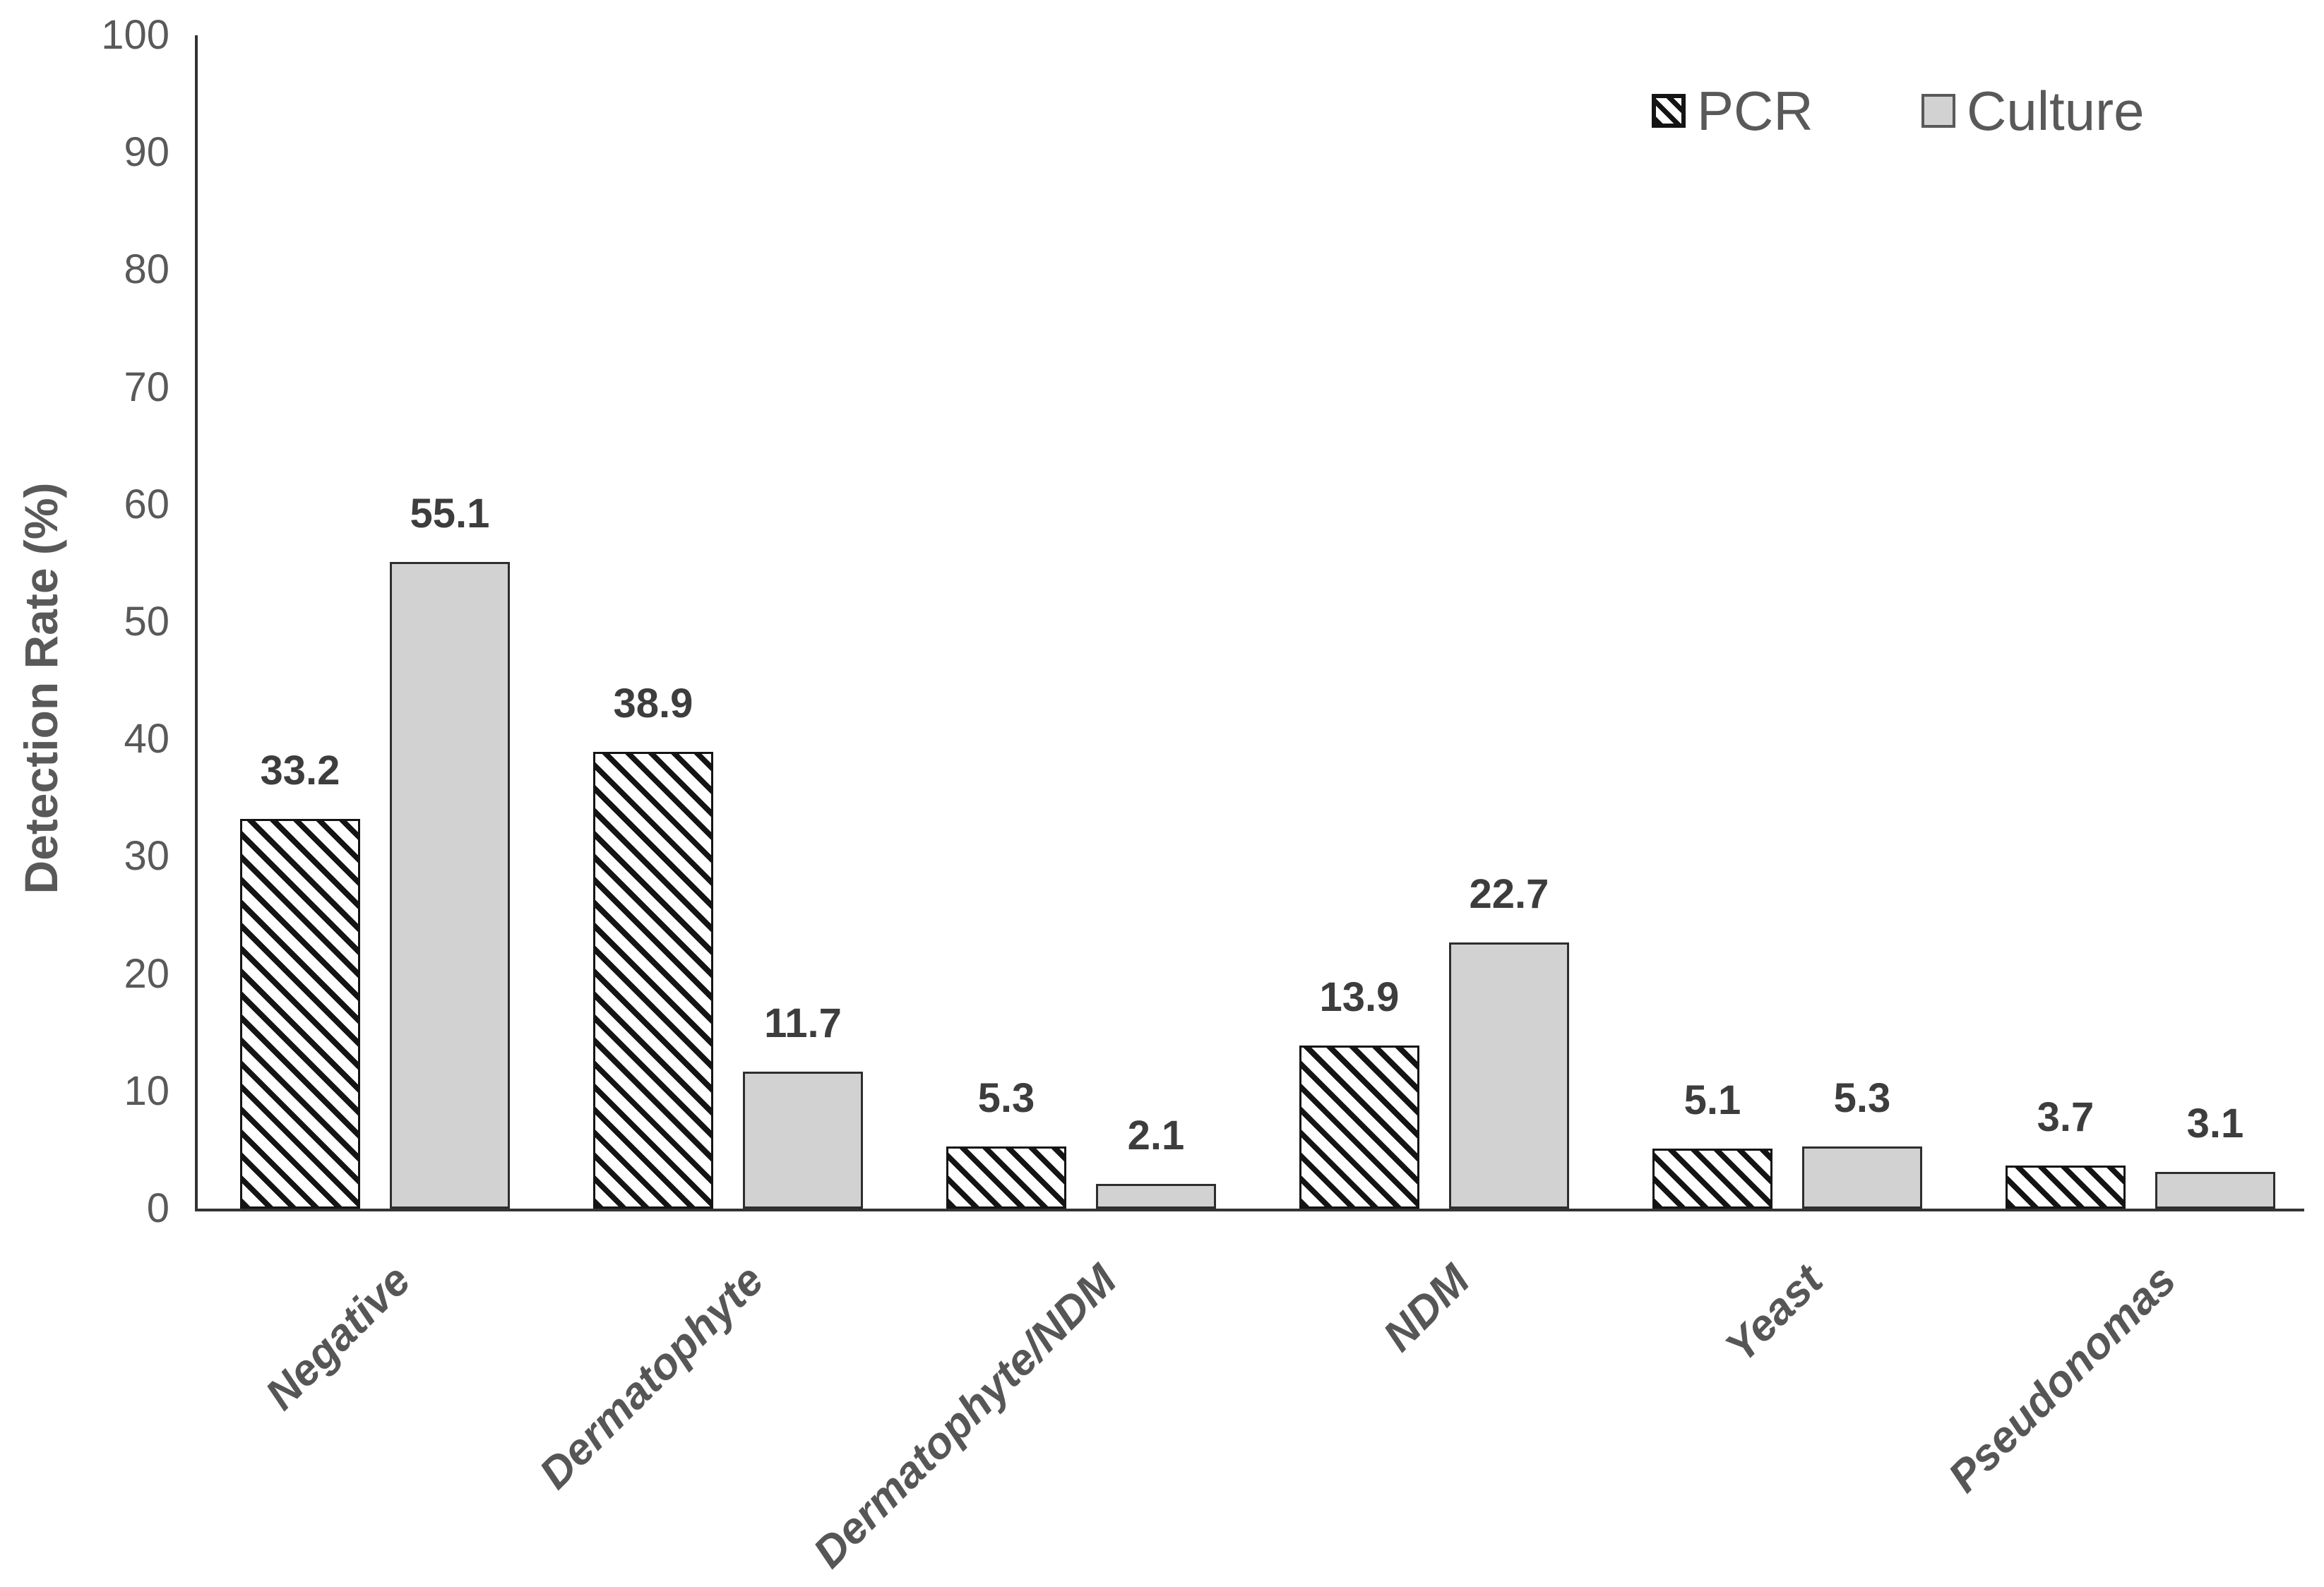 Image resolution: width=2324 pixels, height=1587 pixels. What do you see at coordinates (338, 1338) in the screenshot?
I see `x-category-label-negative: Negative` at bounding box center [338, 1338].